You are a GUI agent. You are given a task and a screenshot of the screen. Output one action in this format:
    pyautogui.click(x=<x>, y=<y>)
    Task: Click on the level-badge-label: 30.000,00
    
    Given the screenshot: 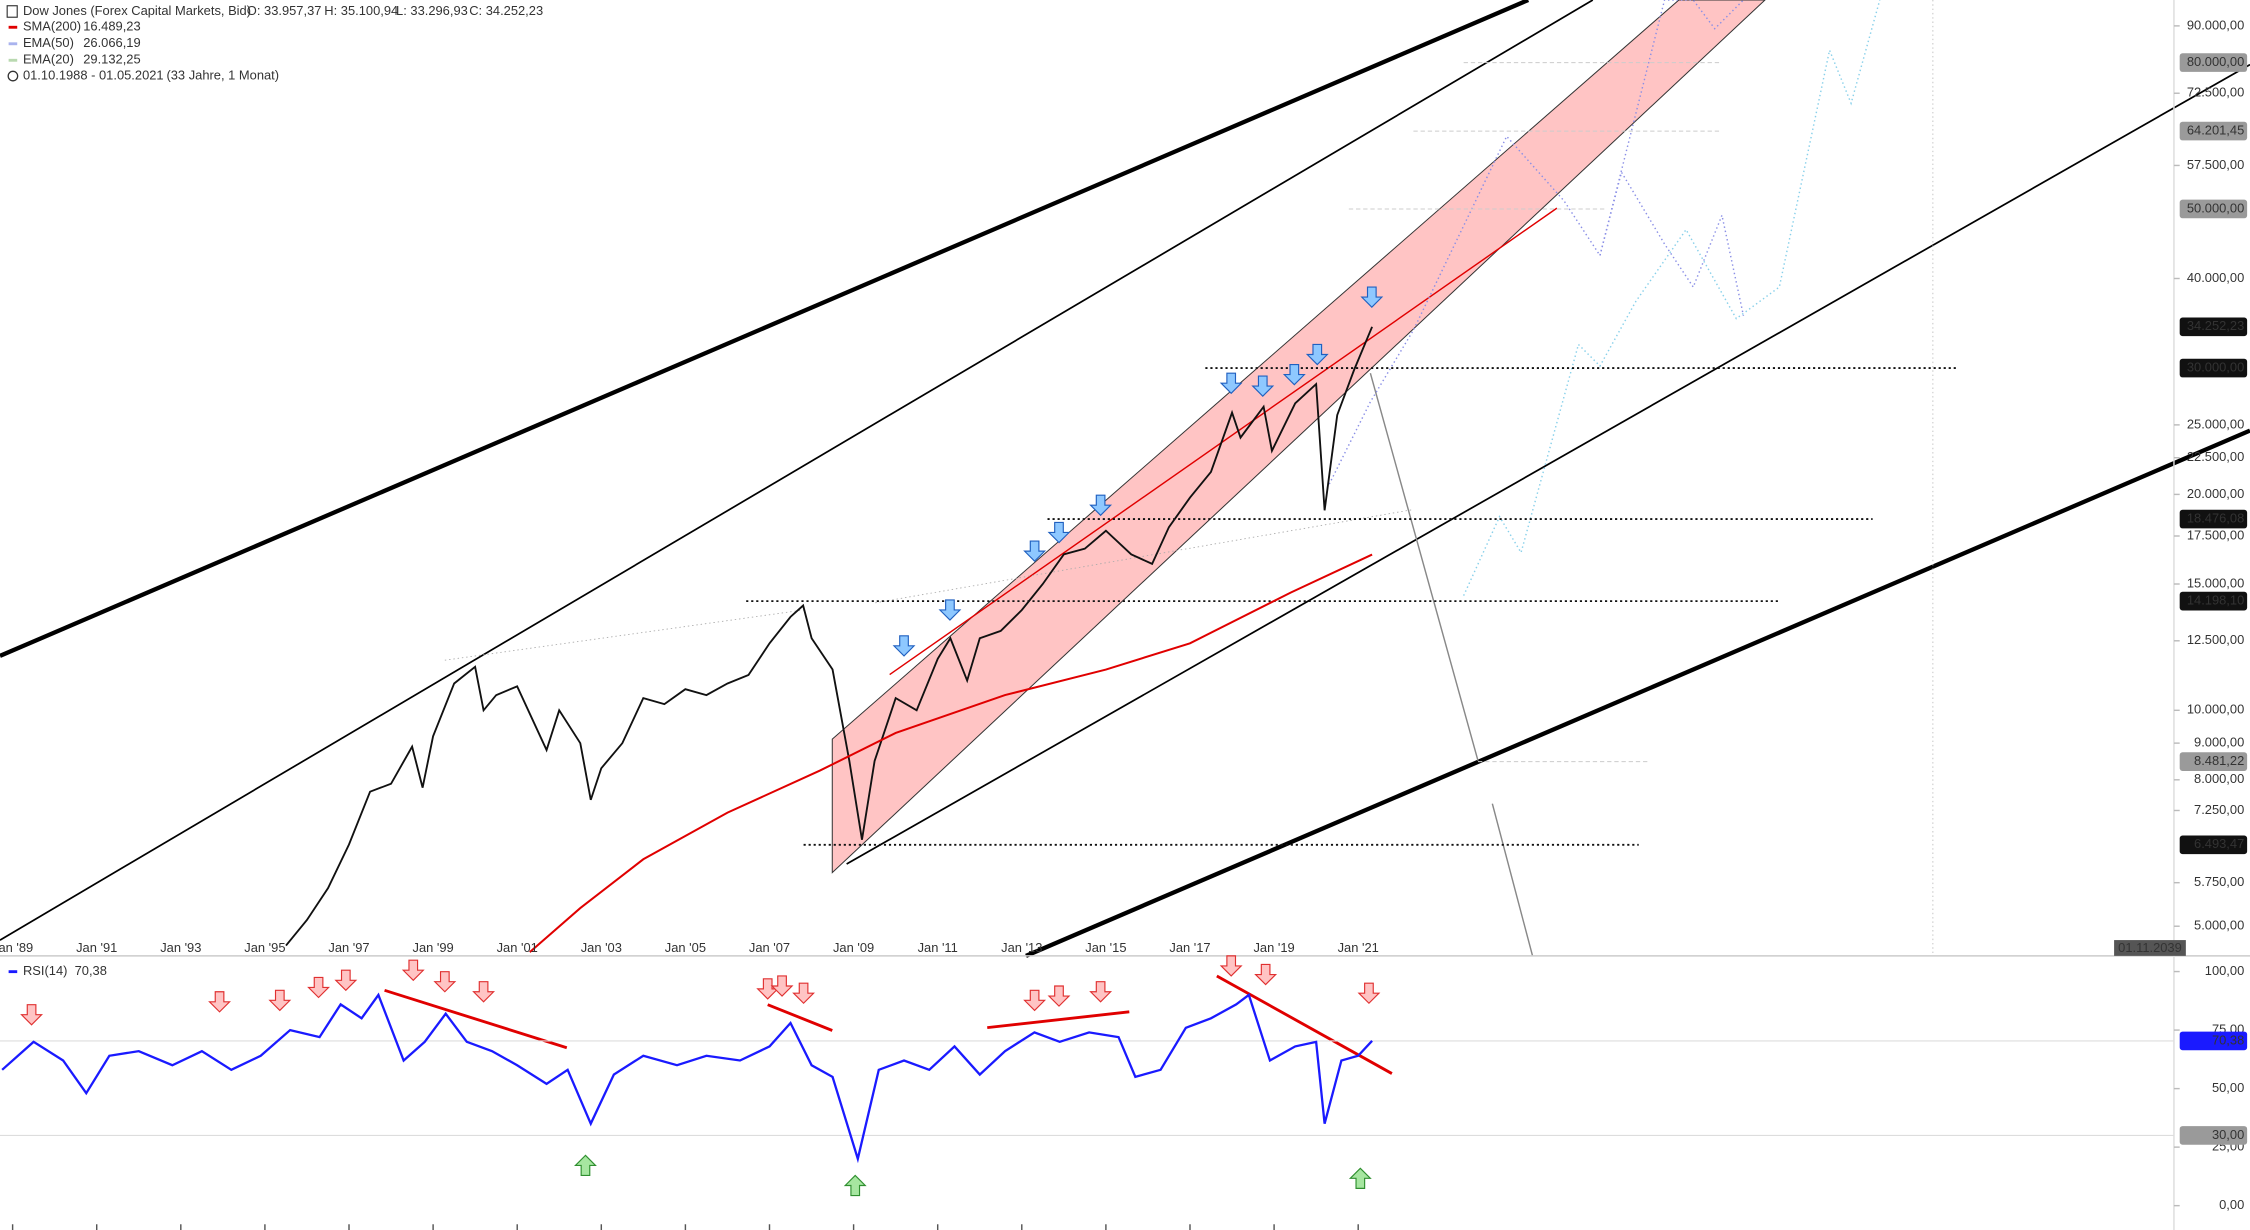 What is the action you would take?
    pyautogui.click(x=2215, y=367)
    